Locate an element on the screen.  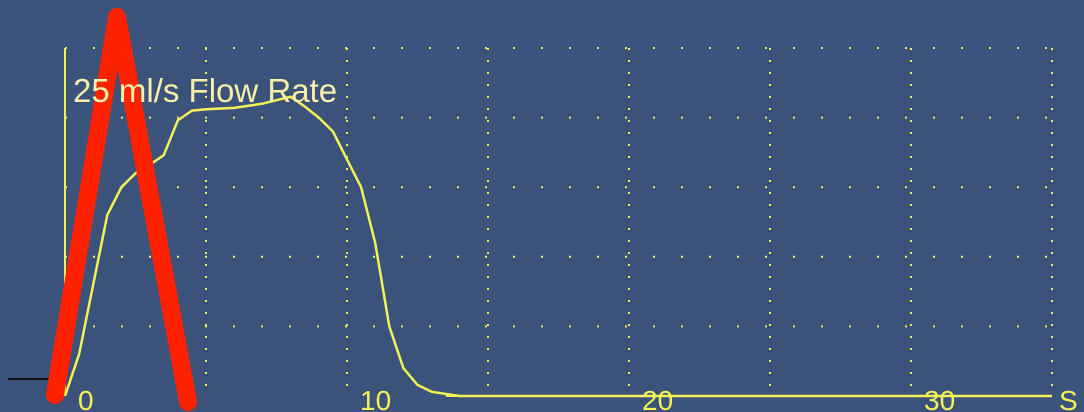
red-overlay is located at coordinates (121, 209).